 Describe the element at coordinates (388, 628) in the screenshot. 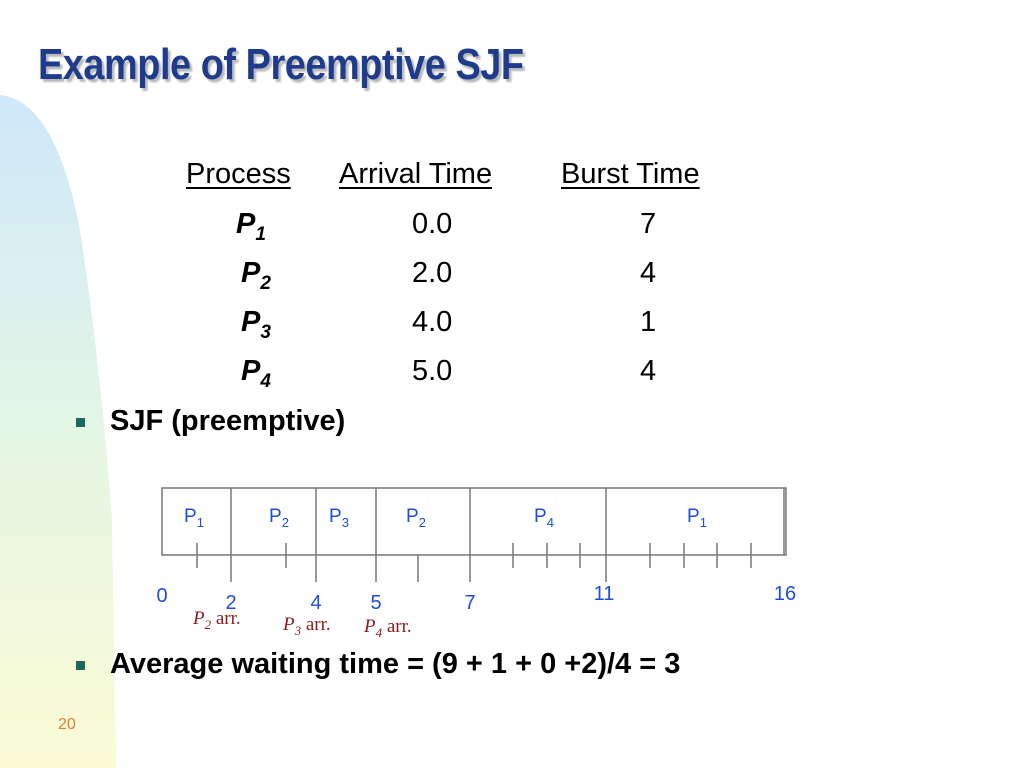

I see `arrival-annotation-p4: P4 arr.` at that location.